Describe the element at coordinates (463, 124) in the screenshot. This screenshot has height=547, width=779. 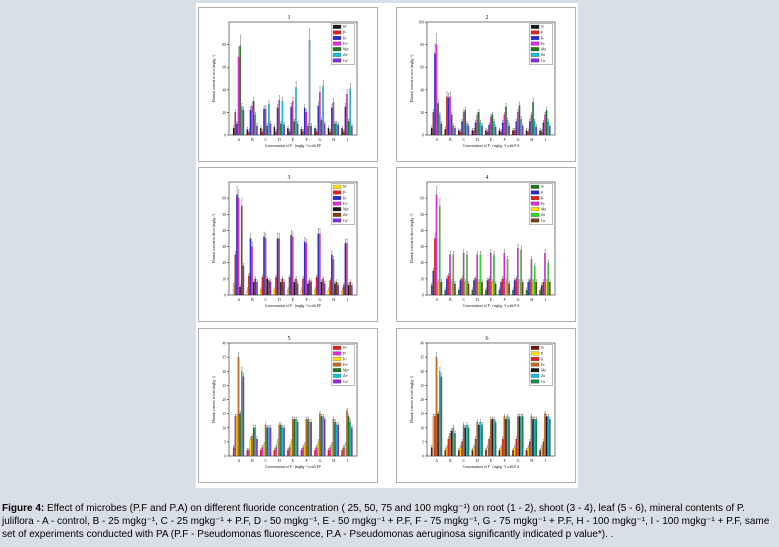
I see `bar-Fe-C` at that location.